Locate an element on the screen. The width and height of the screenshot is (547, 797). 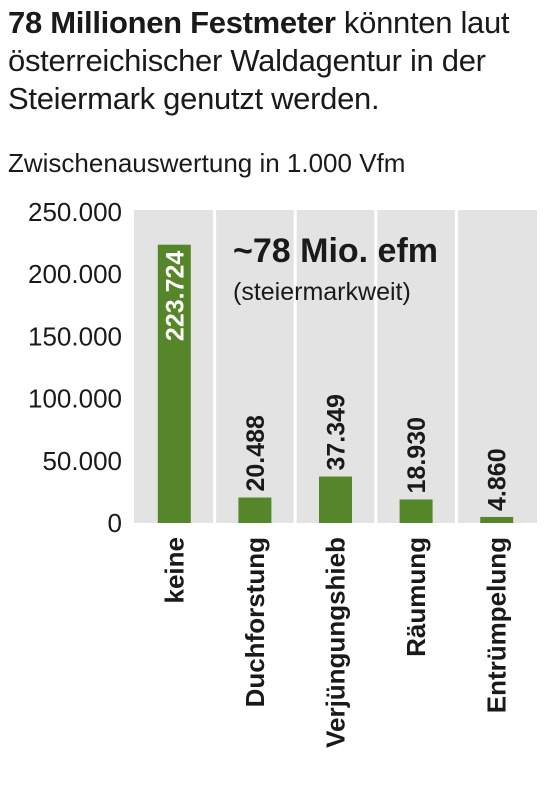
x-category-label: Räumung is located at coordinates (416, 597).